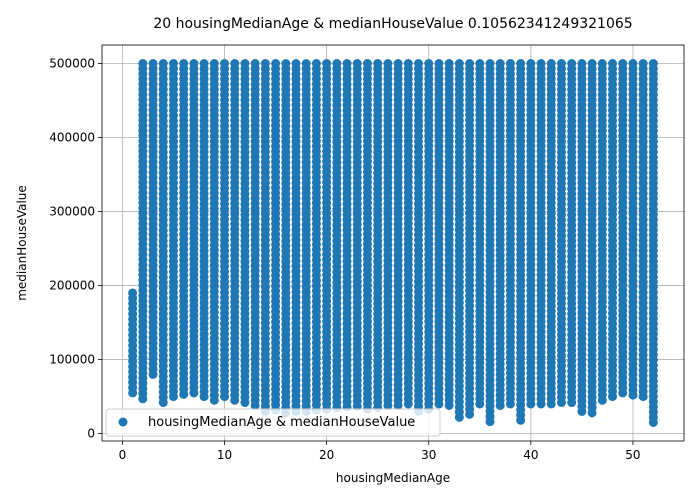  What do you see at coordinates (72, 64) in the screenshot?
I see `y-tick-label: 500000` at bounding box center [72, 64].